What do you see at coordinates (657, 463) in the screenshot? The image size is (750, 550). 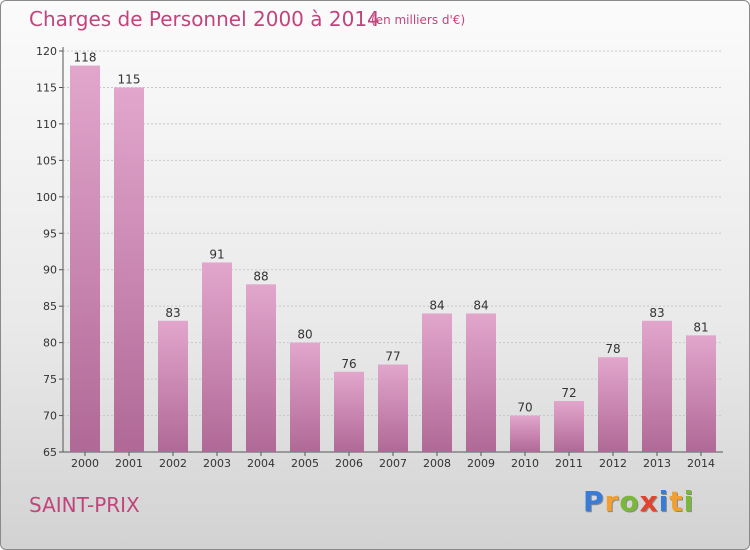 I see `x-tick-label: 2013` at bounding box center [657, 463].